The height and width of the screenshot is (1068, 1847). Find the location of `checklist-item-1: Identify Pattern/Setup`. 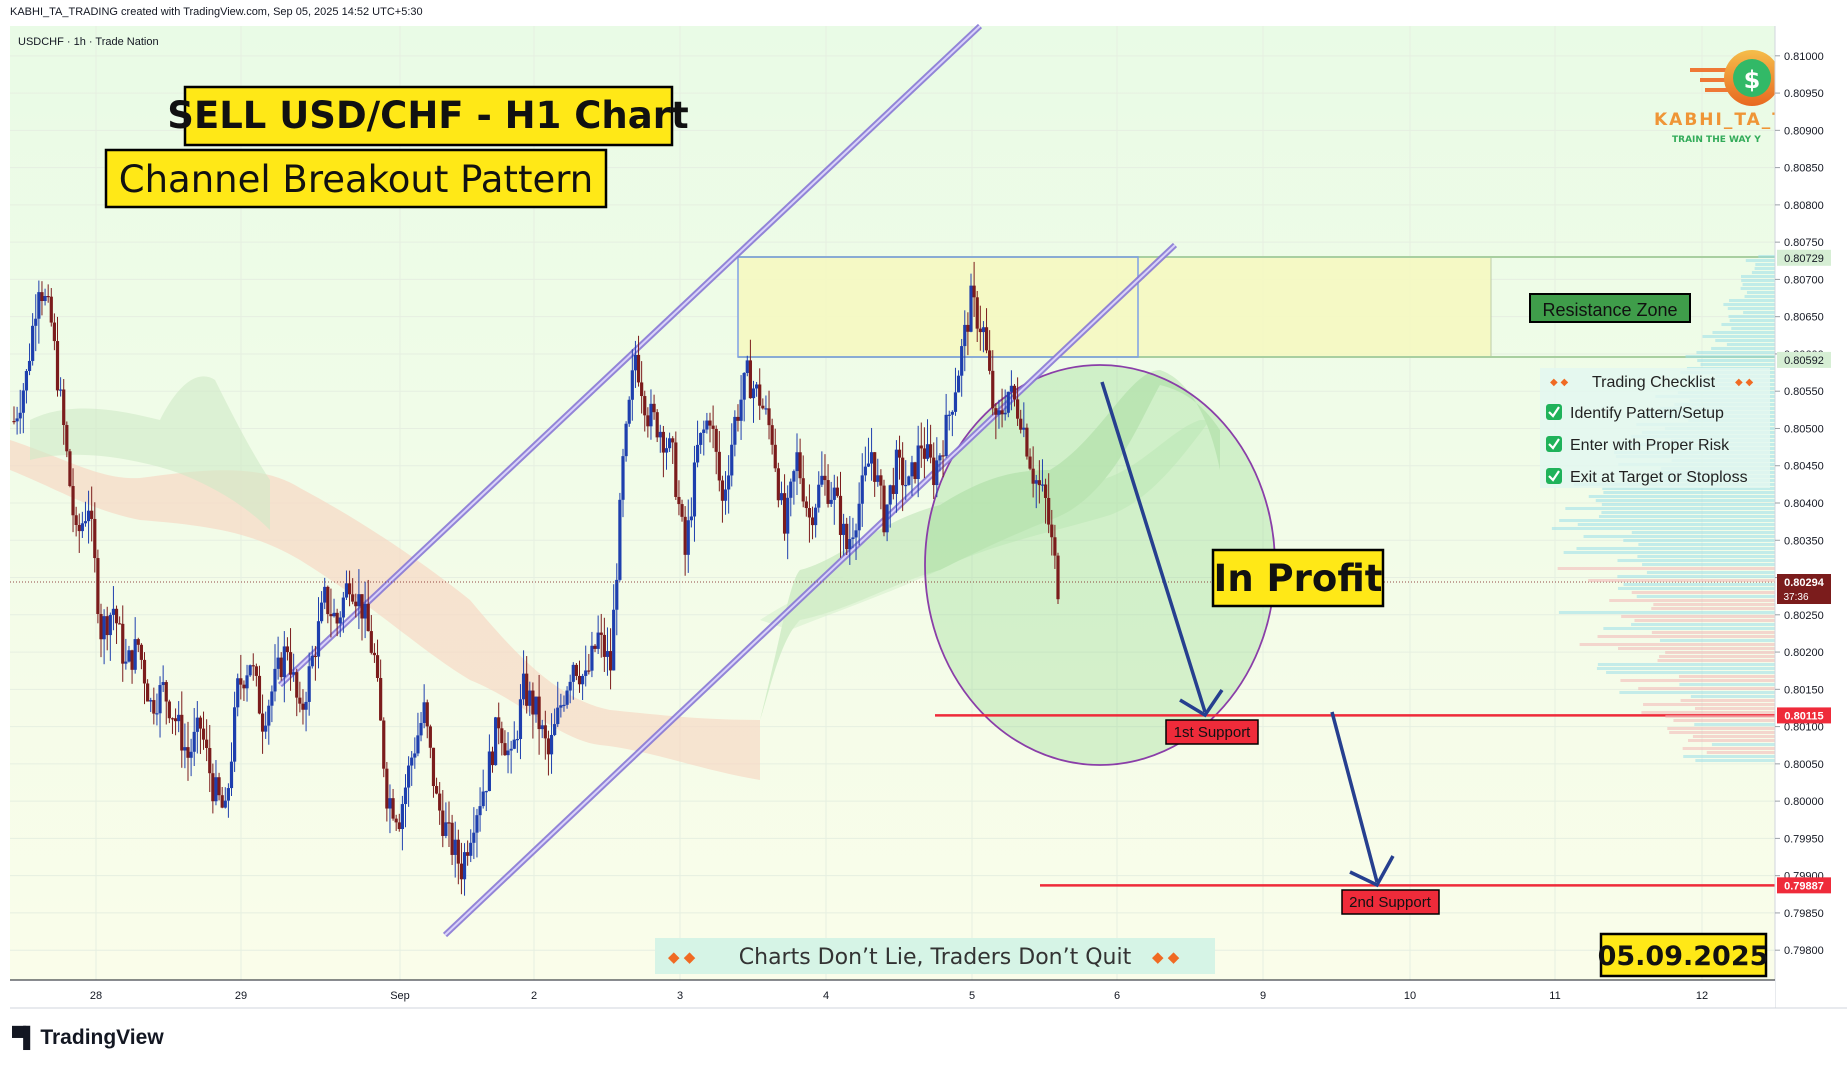

checklist-item-1: Identify Pattern/Setup is located at coordinates (1635, 413).